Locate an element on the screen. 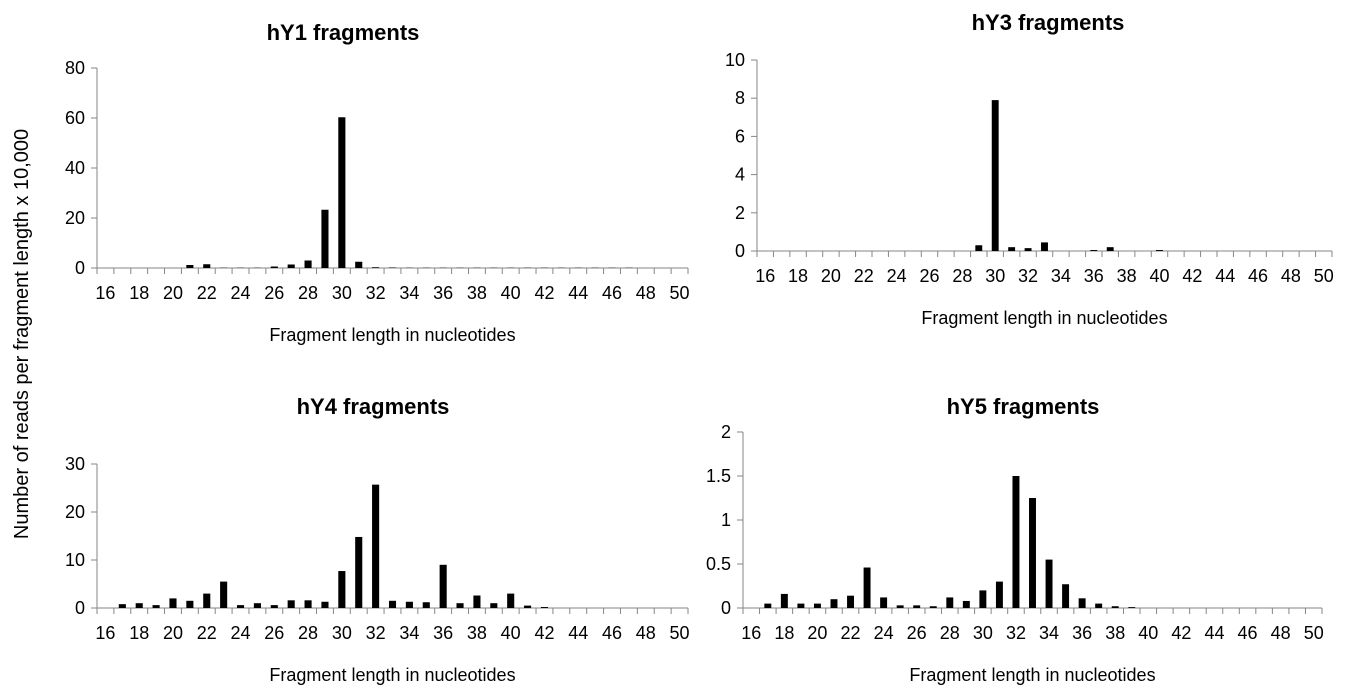  y-tick-label: 40 is located at coordinates (75, 168).